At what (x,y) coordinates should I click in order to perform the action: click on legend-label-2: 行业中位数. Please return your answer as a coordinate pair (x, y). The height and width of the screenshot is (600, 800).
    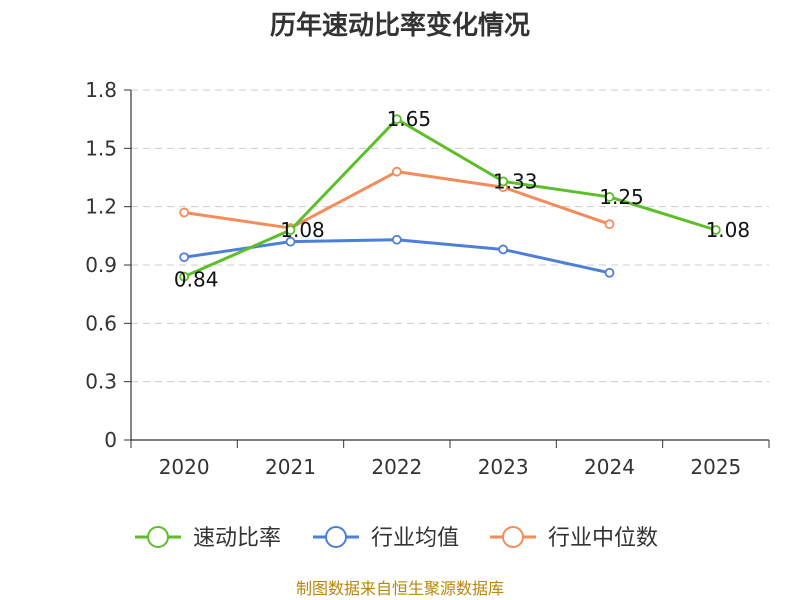
    Looking at the image, I should click on (603, 538).